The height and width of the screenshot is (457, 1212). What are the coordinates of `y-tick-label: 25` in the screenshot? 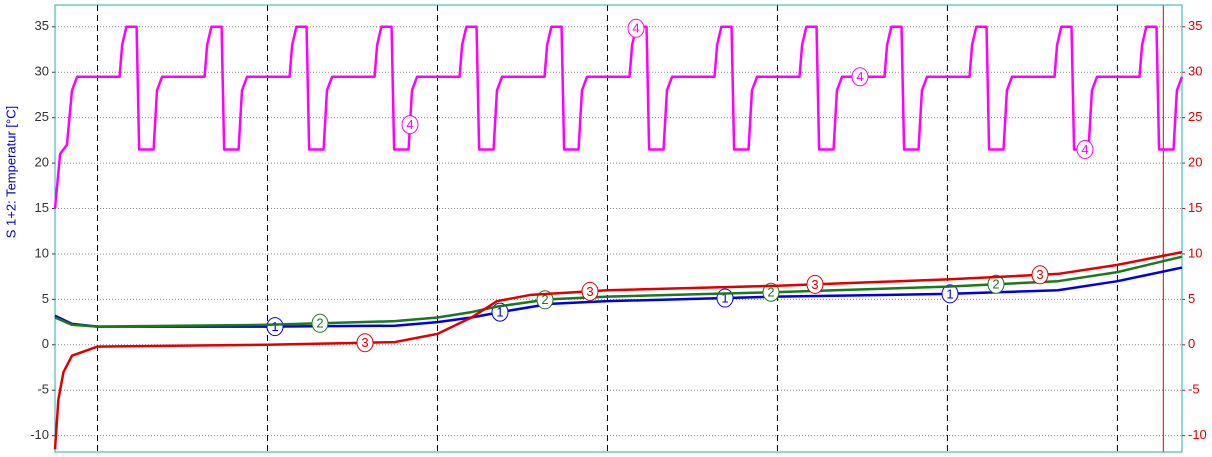 It's located at (42, 116).